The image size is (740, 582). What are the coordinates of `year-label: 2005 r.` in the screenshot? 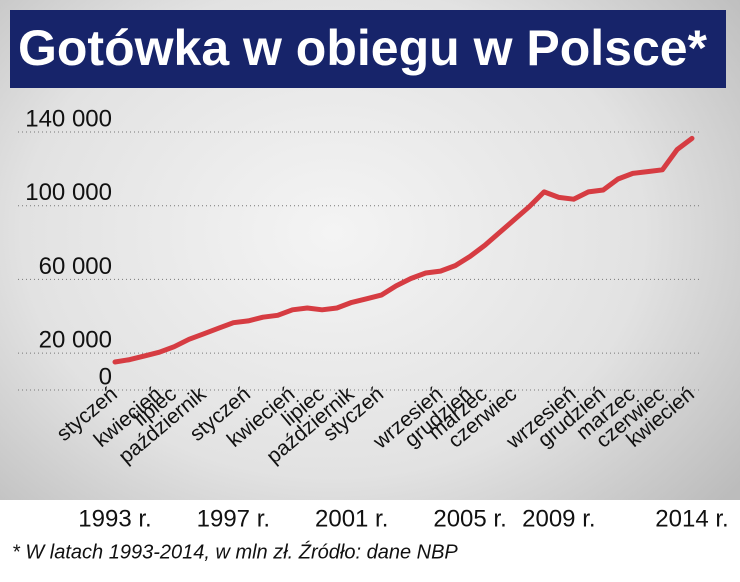 It's located at (469, 518).